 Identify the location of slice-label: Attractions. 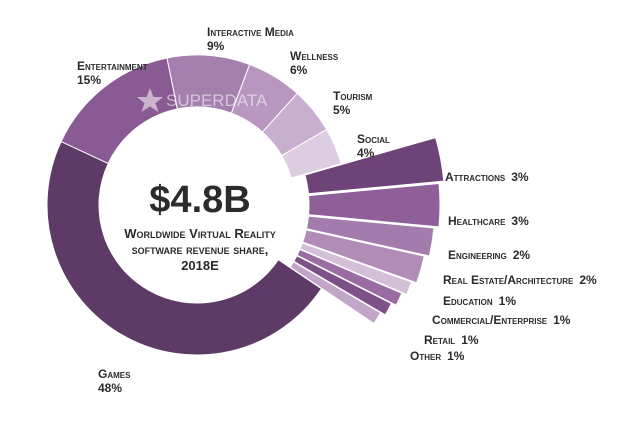
(475, 177).